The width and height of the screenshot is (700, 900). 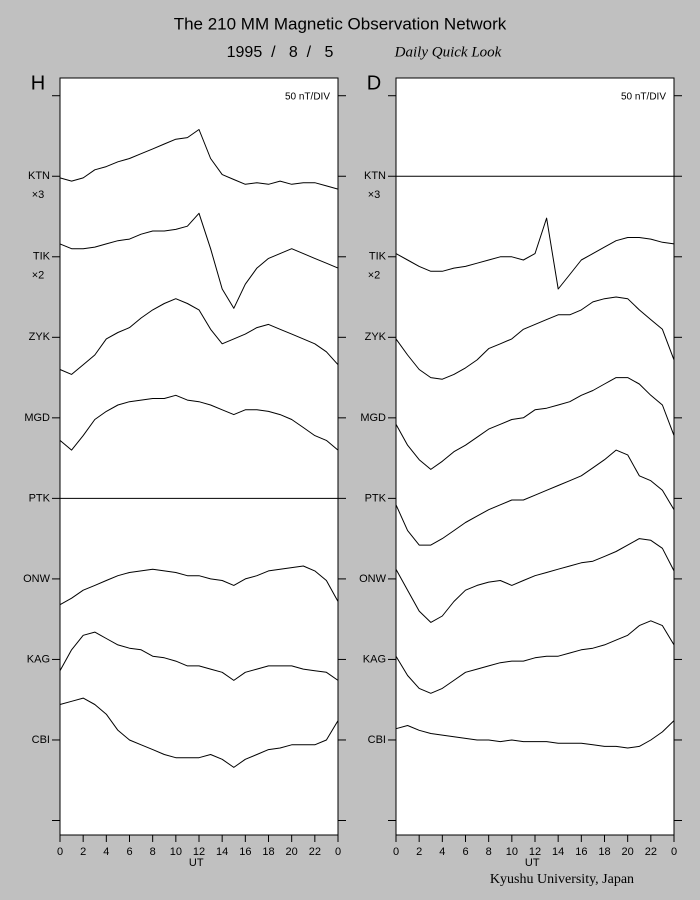 I want to click on panel-label: H, so click(x=38, y=83).